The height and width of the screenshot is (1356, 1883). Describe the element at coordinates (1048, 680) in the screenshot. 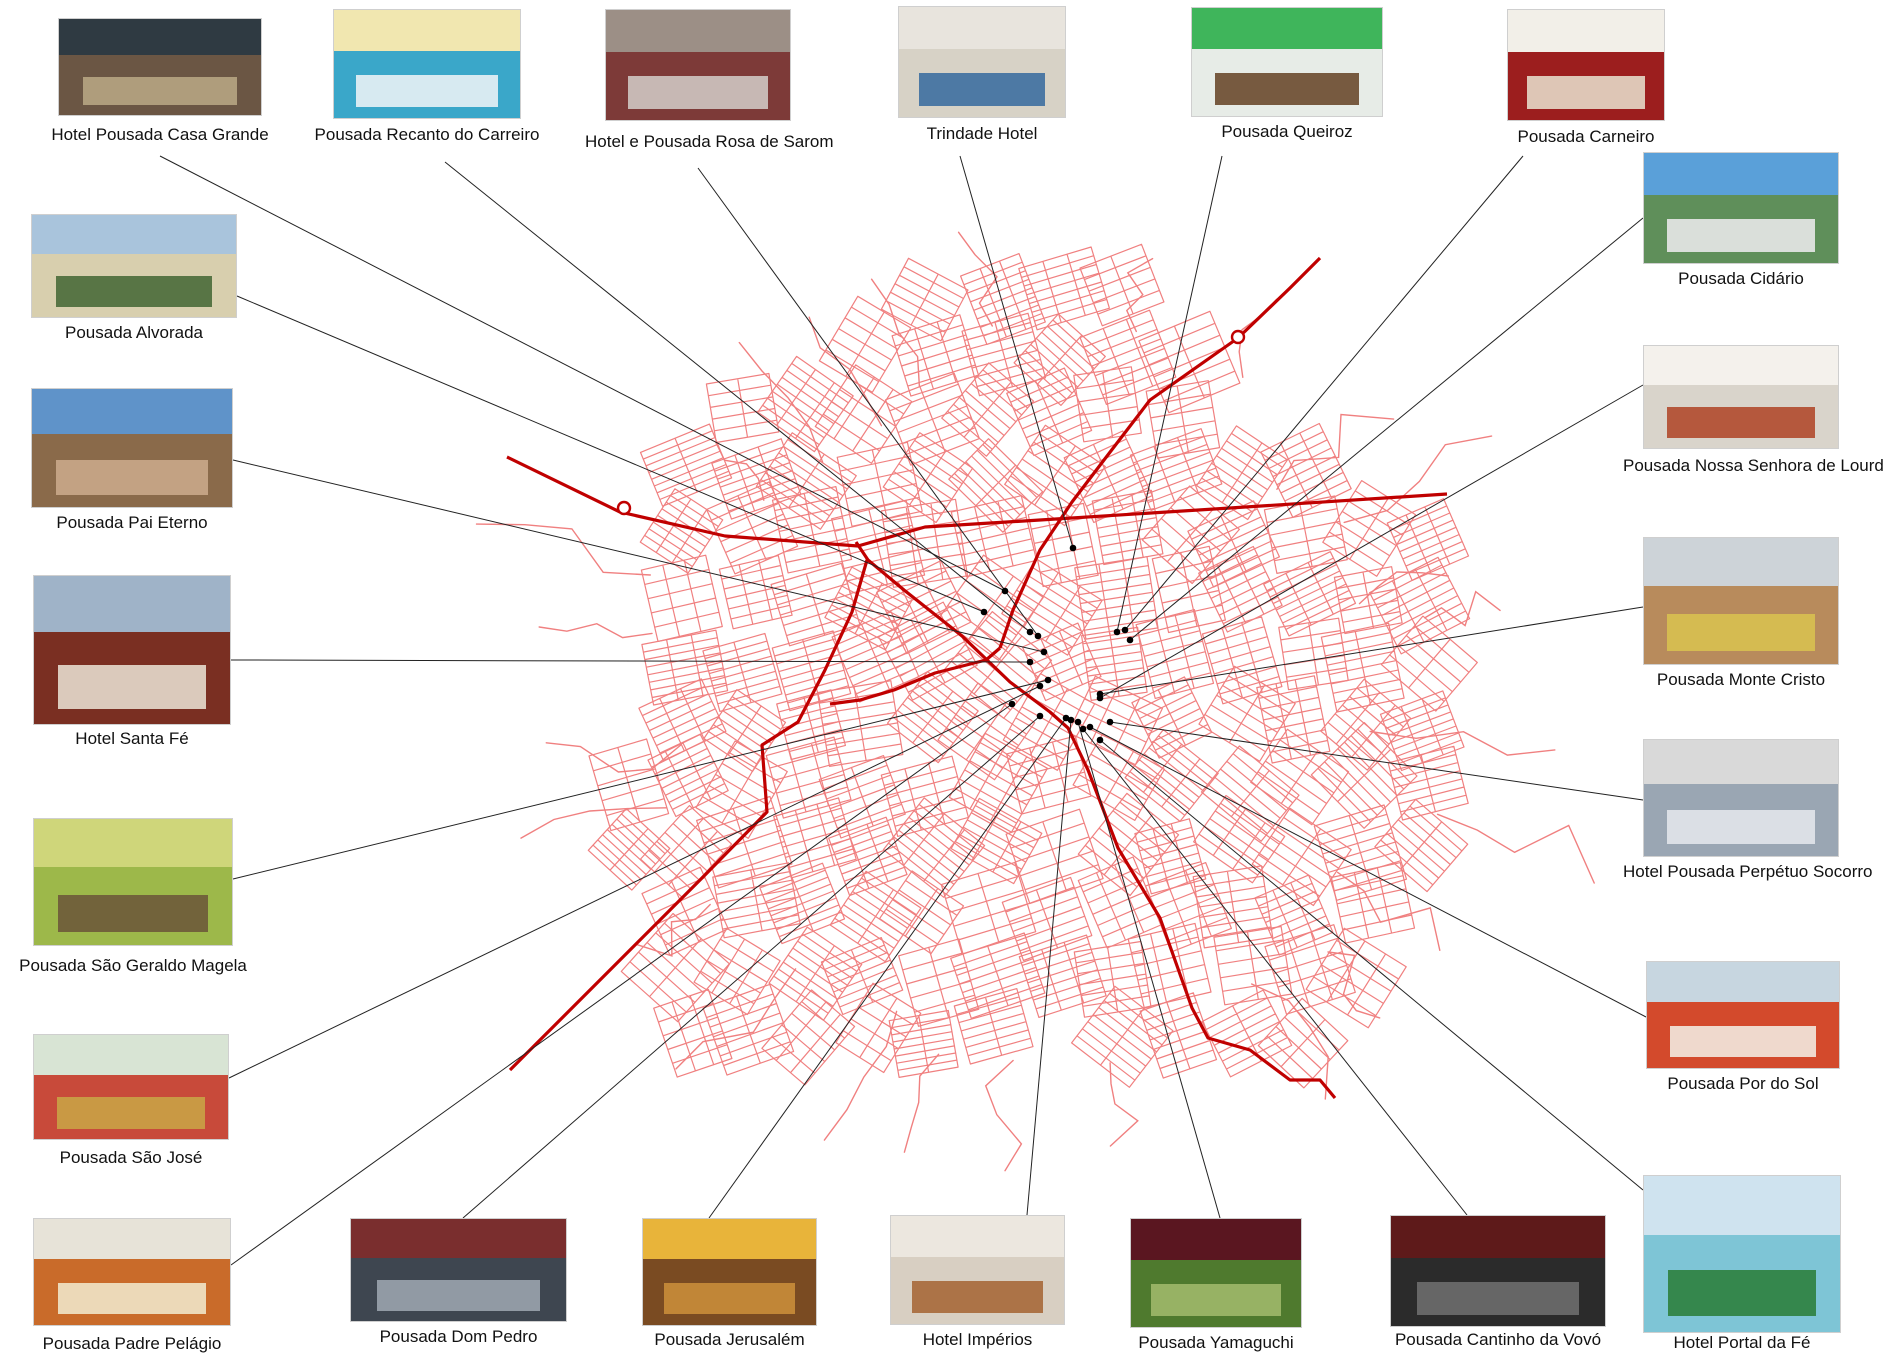

I see `hotel-marker-sao-geraldo-magela` at that location.